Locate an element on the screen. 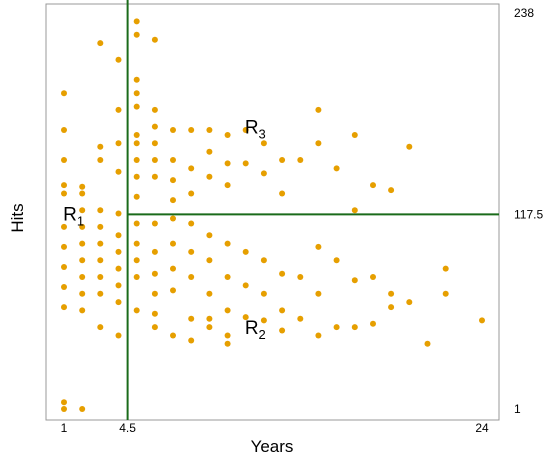 The height and width of the screenshot is (458, 550). region-label: R2 is located at coordinates (255, 330).